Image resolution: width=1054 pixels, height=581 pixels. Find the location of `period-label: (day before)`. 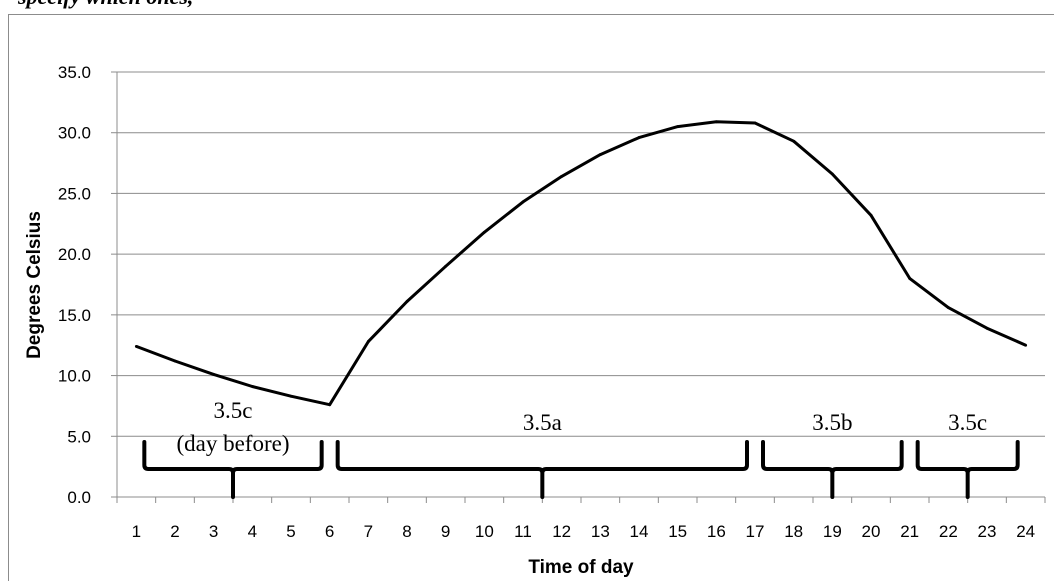

period-label: (day before) is located at coordinates (232, 443).